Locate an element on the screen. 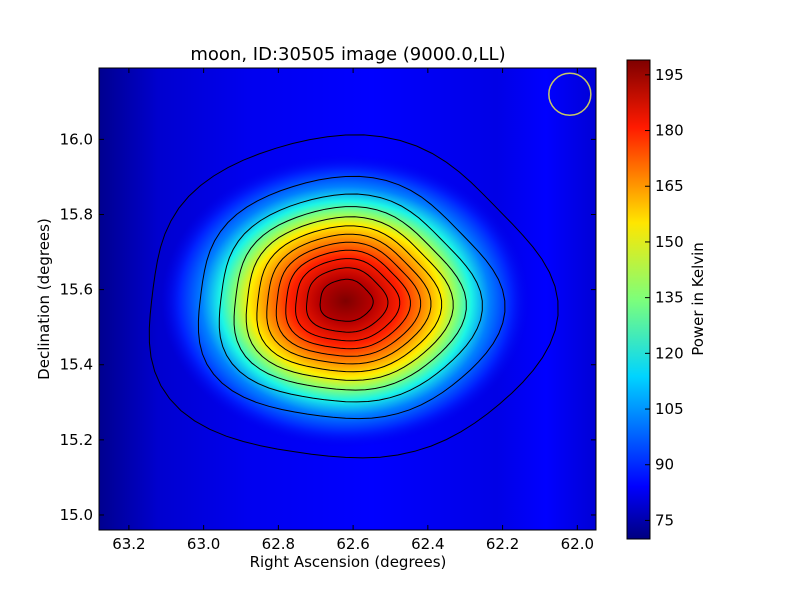 This screenshot has height=600, width=800. y-tick-label: 15.0 is located at coordinates (76, 515).